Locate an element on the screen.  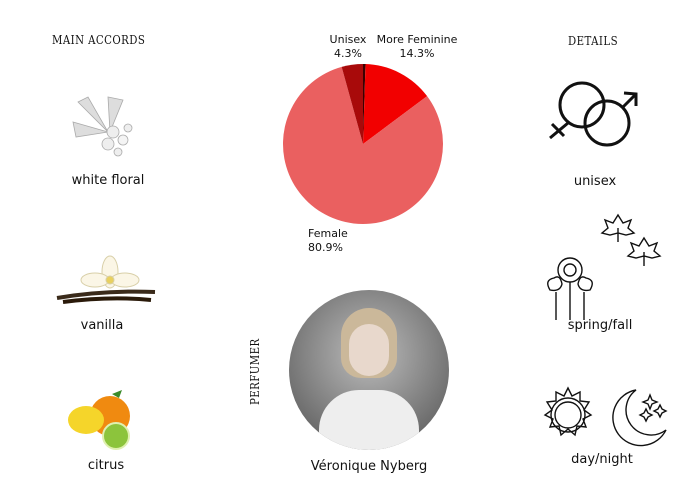
pie-label-more-feminine: More Feminine is located at coordinates (417, 39).